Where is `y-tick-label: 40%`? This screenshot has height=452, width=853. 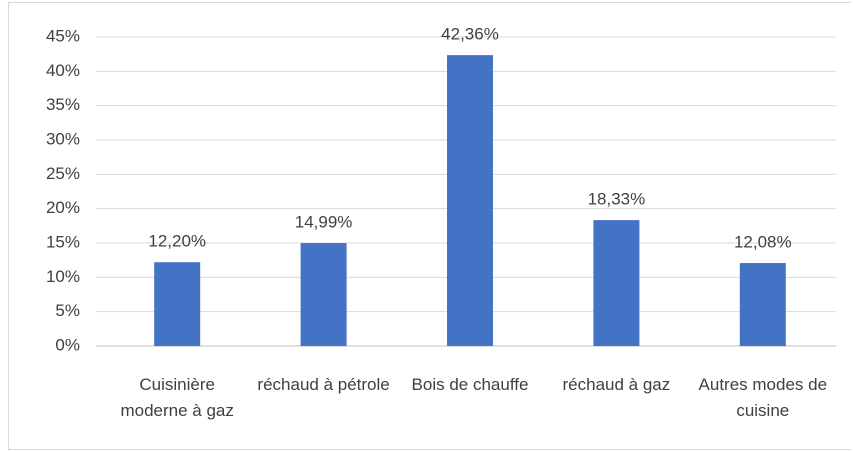
y-tick-label: 40% is located at coordinates (63, 70).